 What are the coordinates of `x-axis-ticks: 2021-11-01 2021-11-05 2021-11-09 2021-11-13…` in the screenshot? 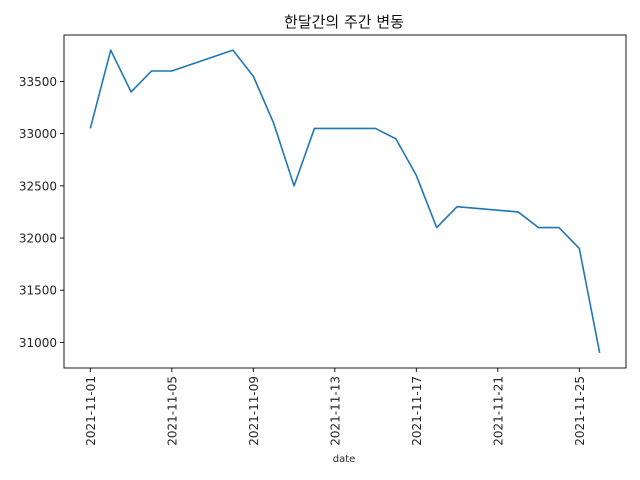 It's located at (335, 407).